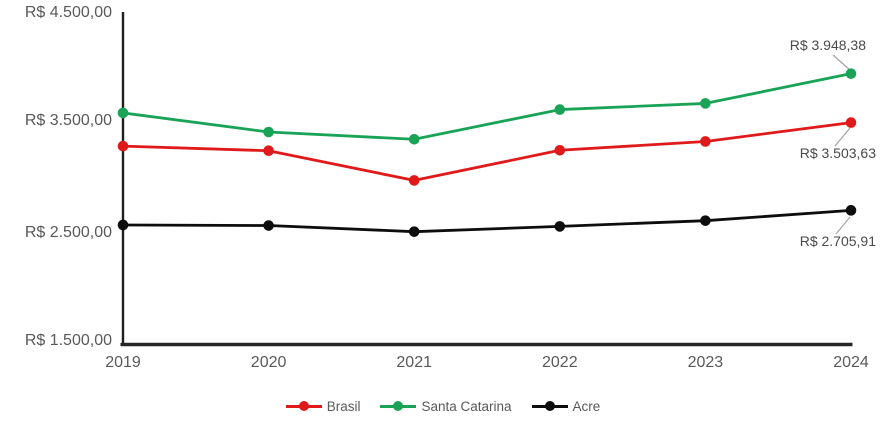 The image size is (886, 426). Describe the element at coordinates (827, 45) in the screenshot. I see `data-label-santa-catarina: R$ 3.948,38` at that location.